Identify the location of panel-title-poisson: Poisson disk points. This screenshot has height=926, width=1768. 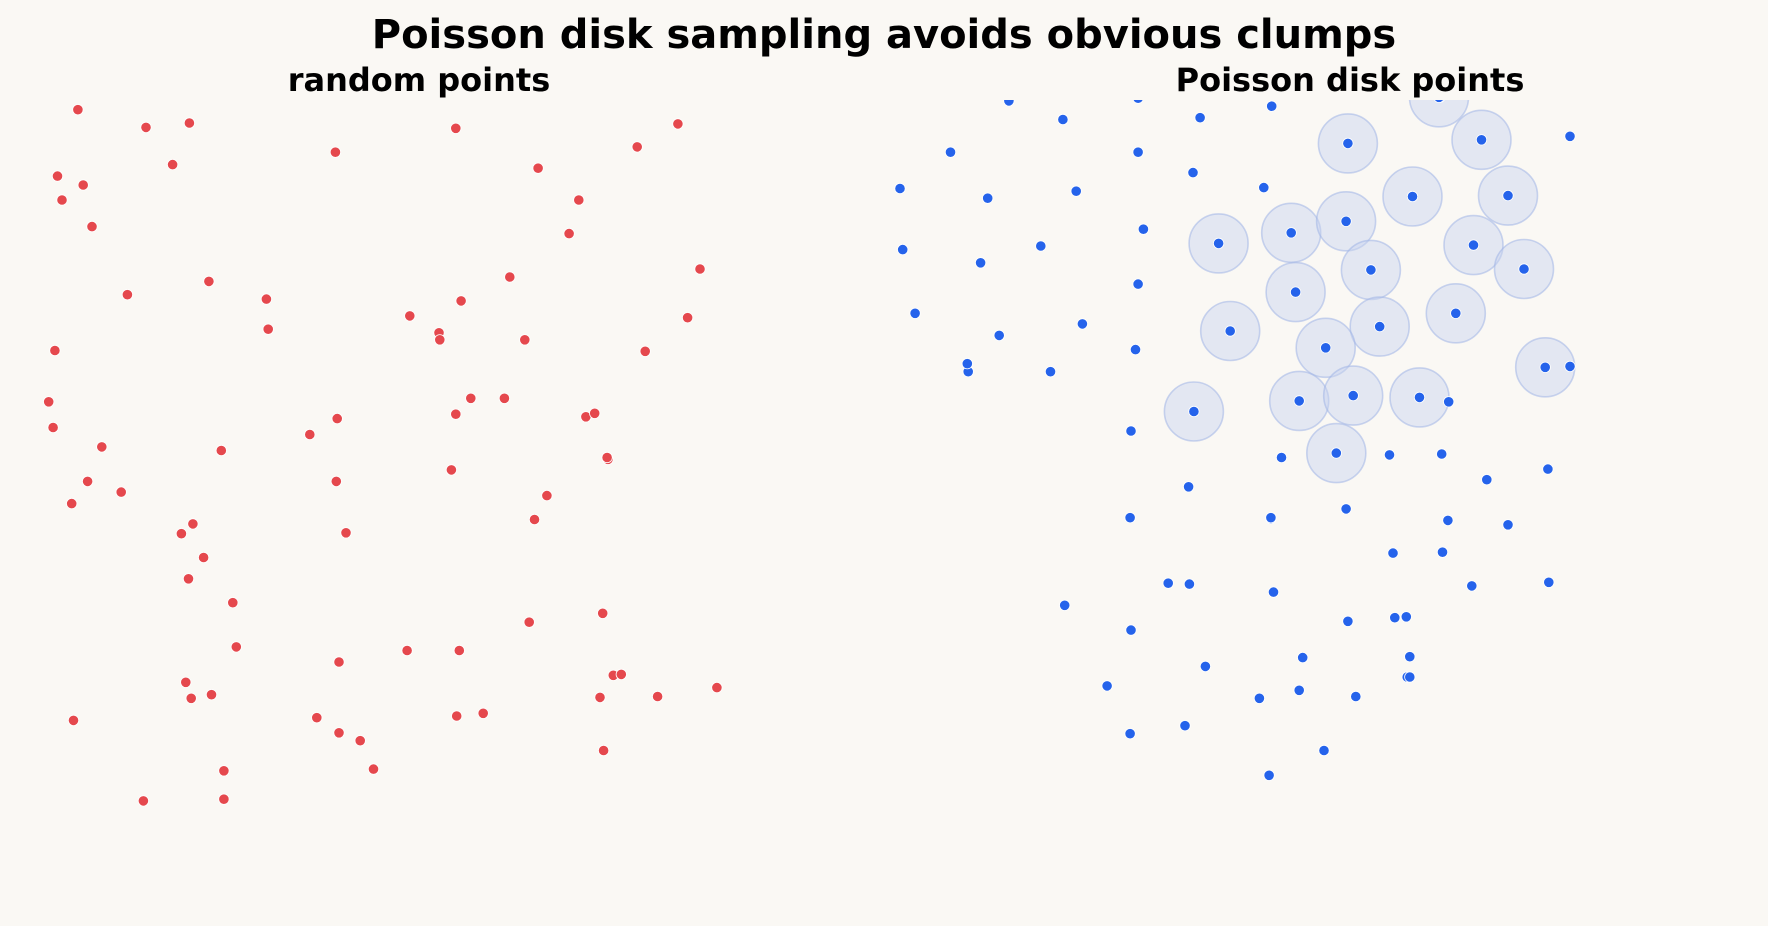
(1350, 80).